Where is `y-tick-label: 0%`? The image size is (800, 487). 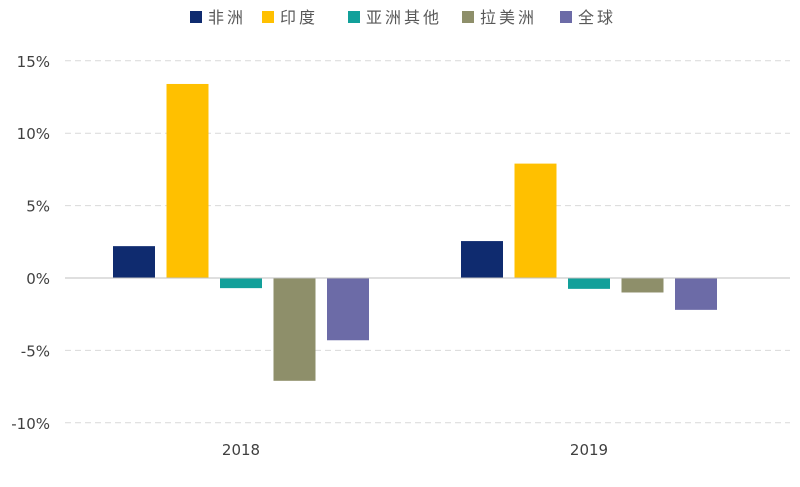 y-tick-label: 0% is located at coordinates (38, 279).